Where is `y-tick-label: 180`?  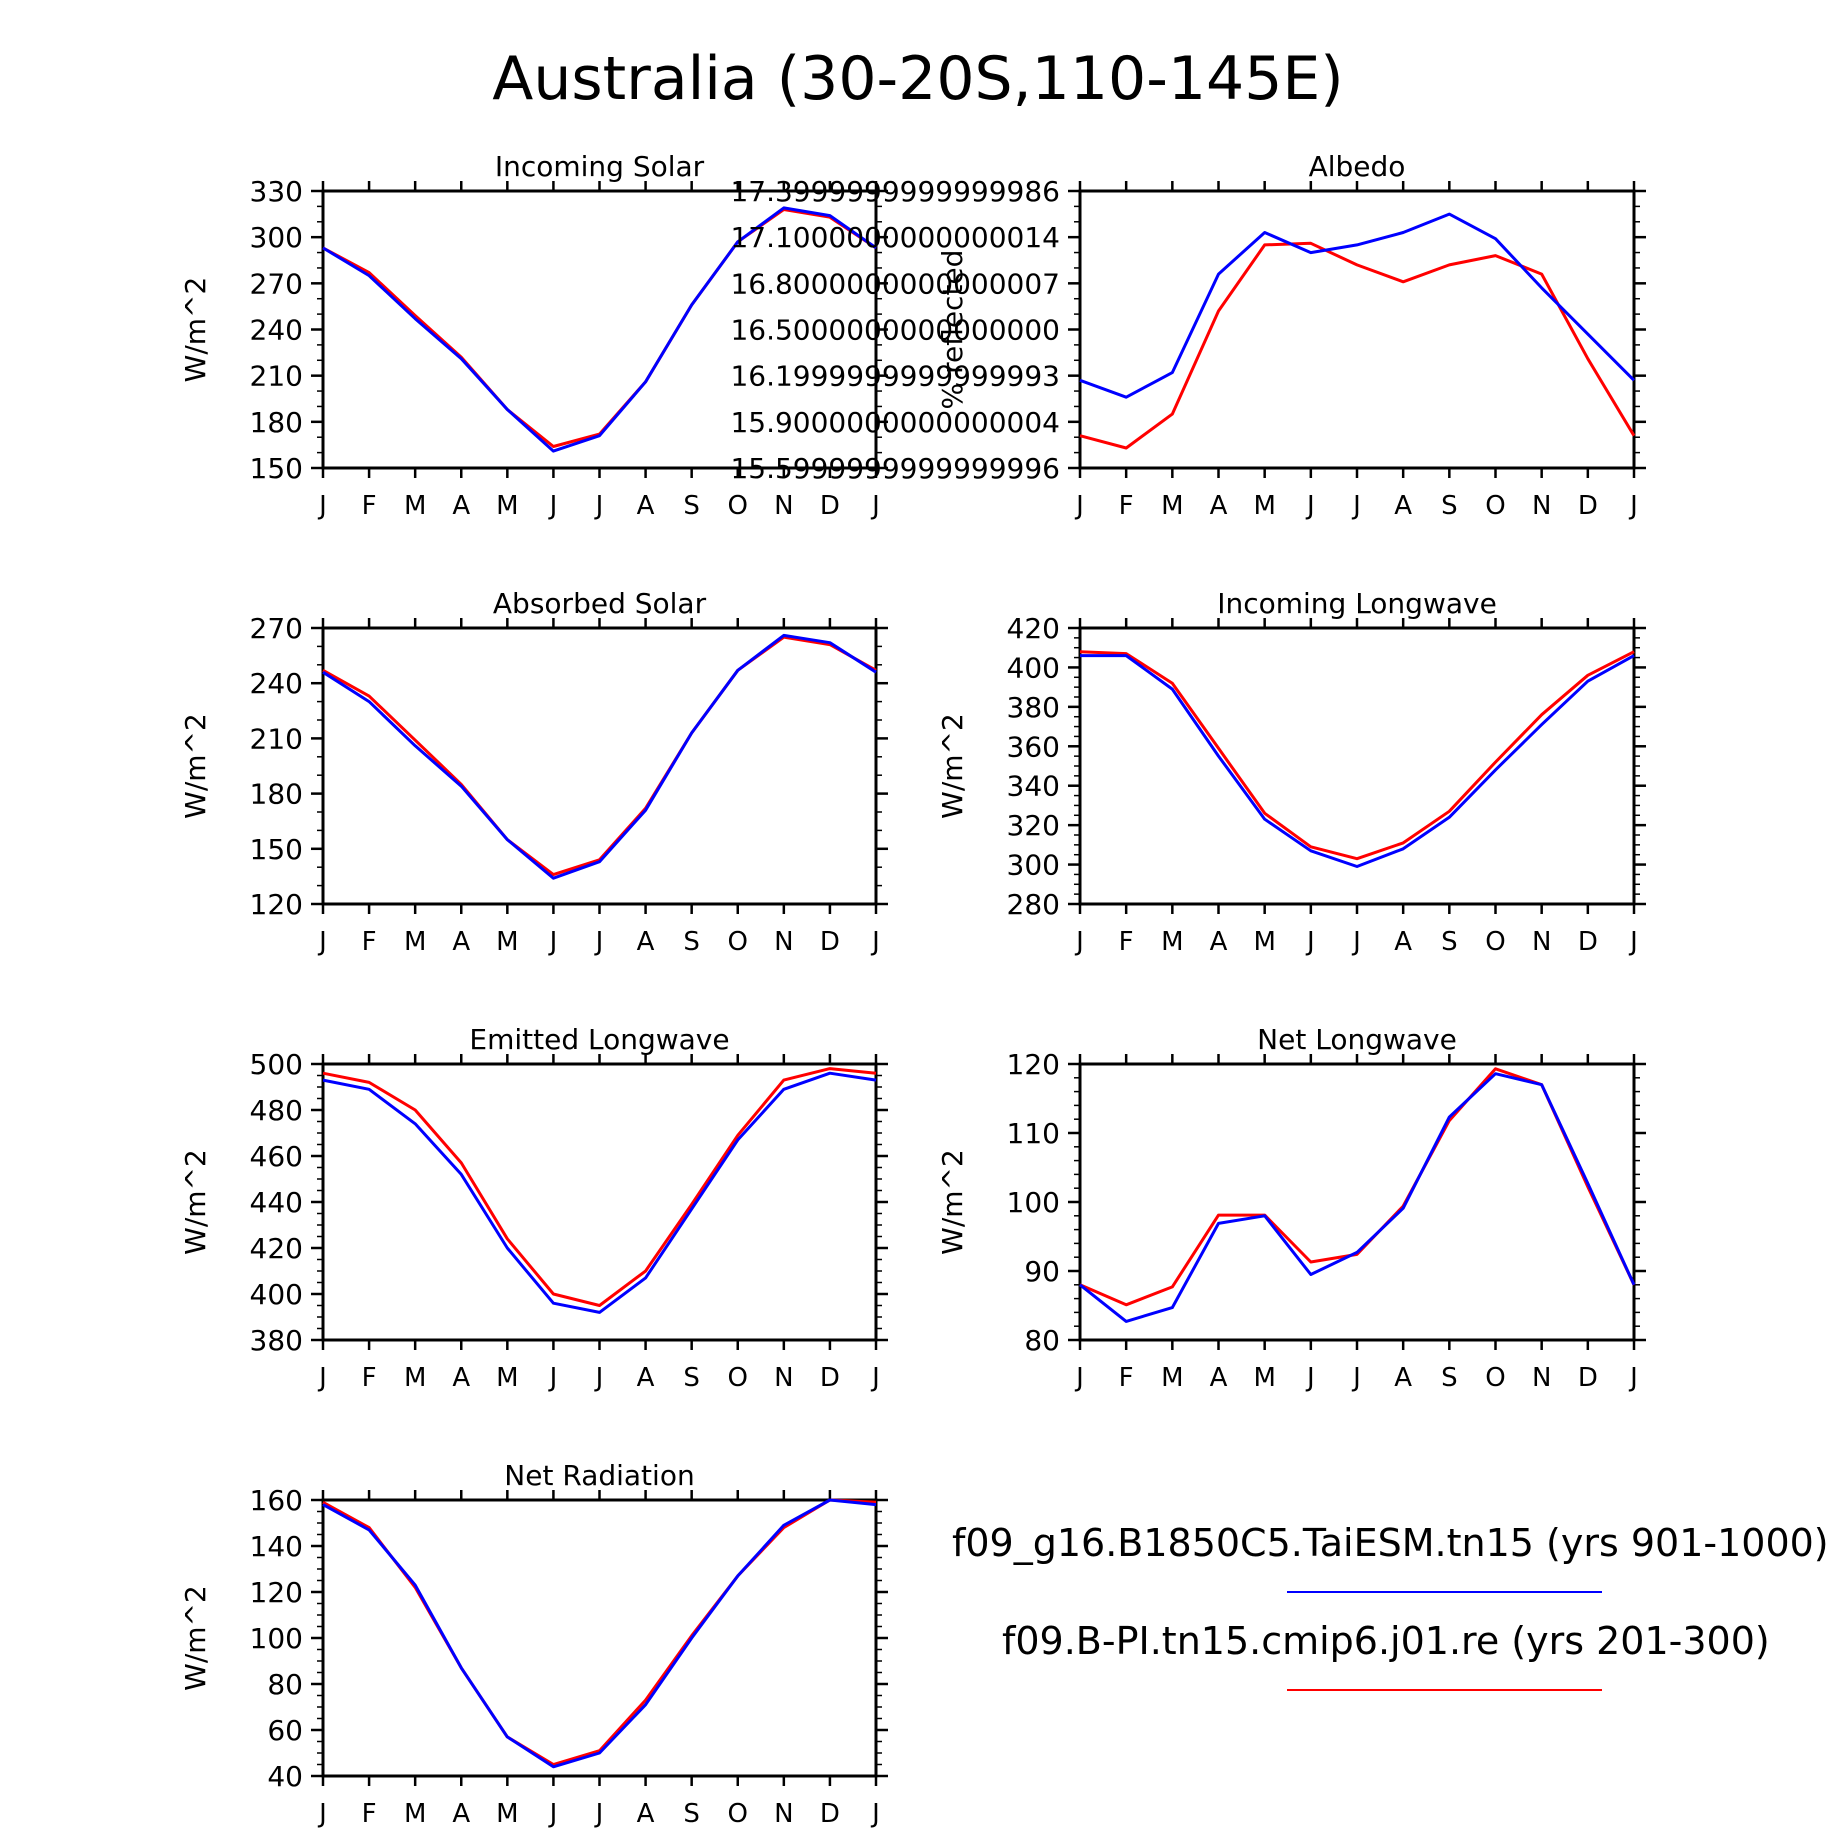 y-tick-label: 180 is located at coordinates (276, 422).